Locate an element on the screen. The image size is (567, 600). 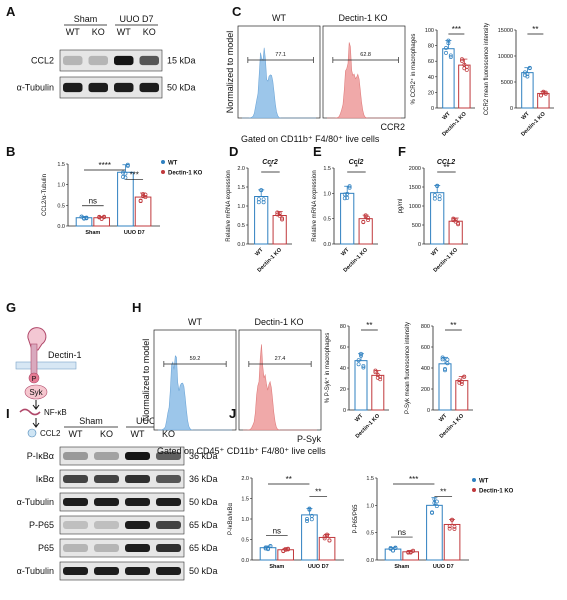
cell-membrane is located at coordinates (46, 365).